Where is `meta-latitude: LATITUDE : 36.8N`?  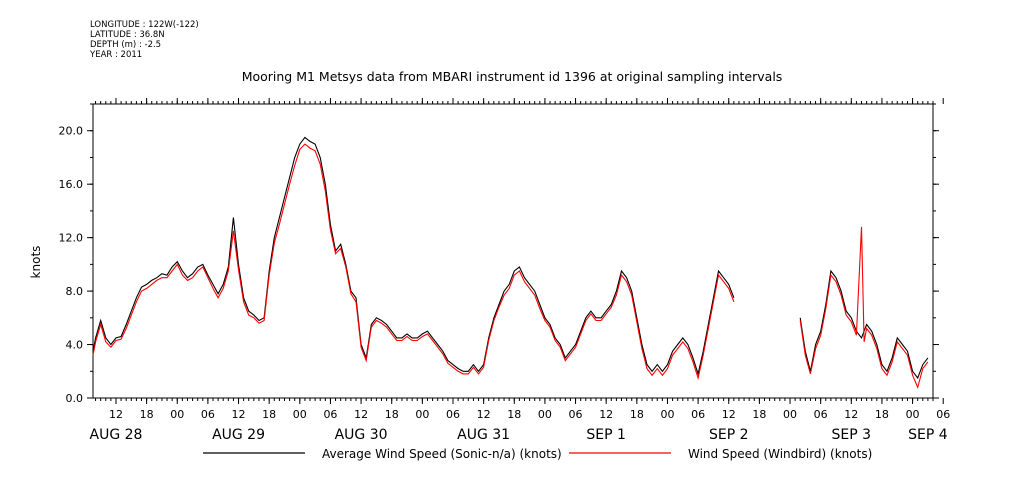 meta-latitude: LATITUDE : 36.8N is located at coordinates (127, 35).